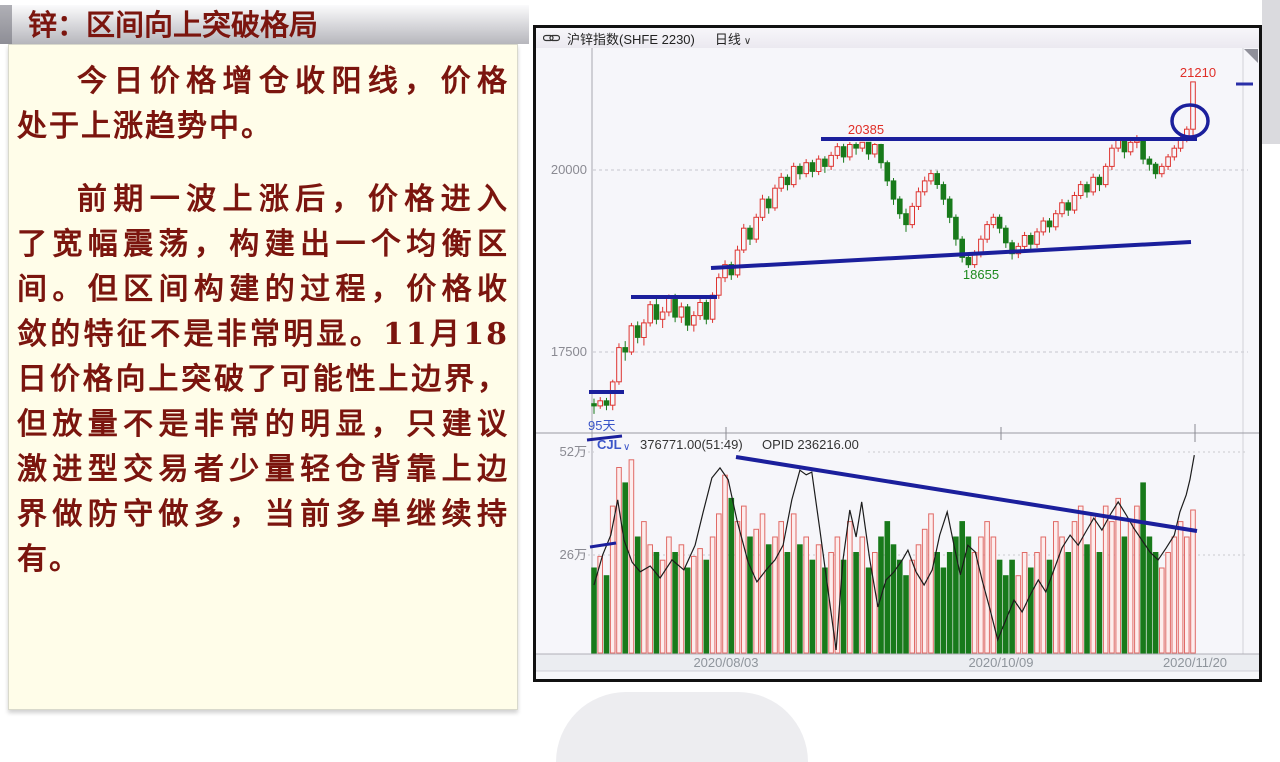 This screenshot has height=762, width=1280. Describe the element at coordinates (173, 25) in the screenshot. I see `page-title: 锌：区间向上突破格局` at that location.